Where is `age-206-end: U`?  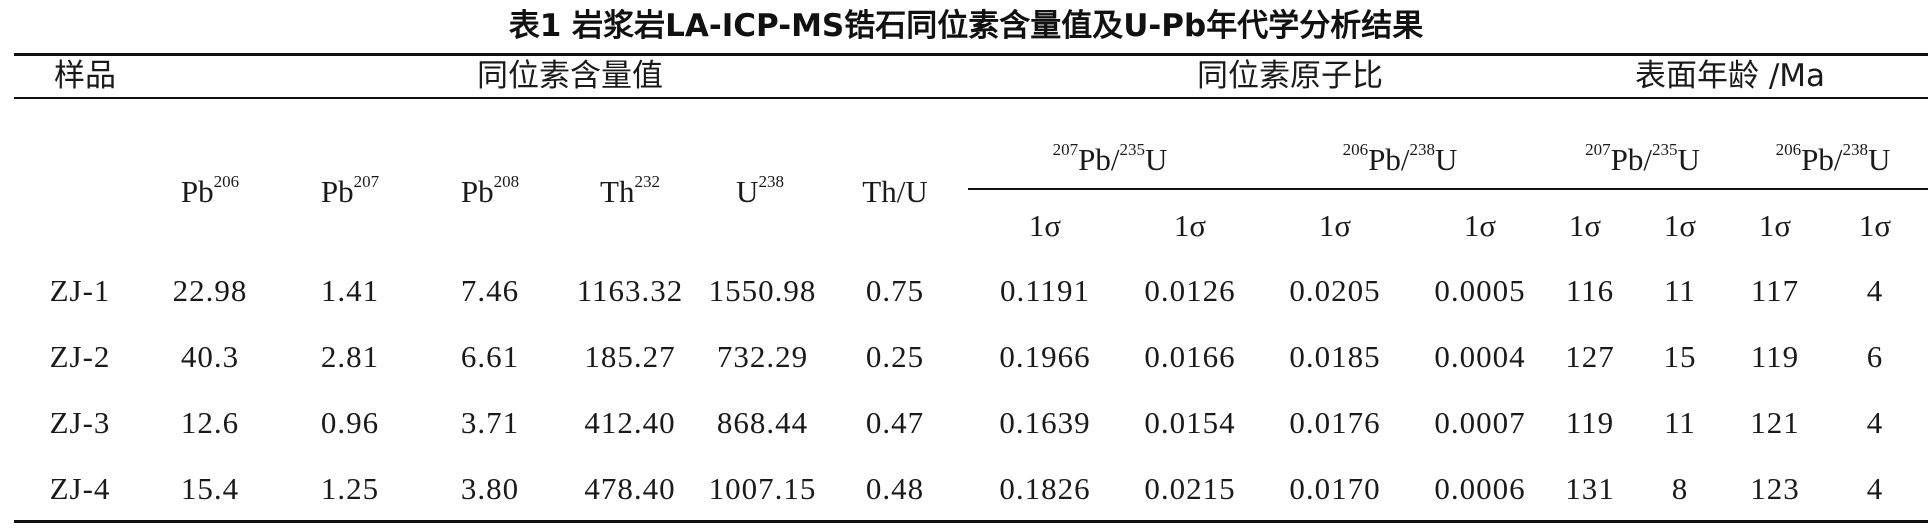
age-206-end: U is located at coordinates (1879, 159).